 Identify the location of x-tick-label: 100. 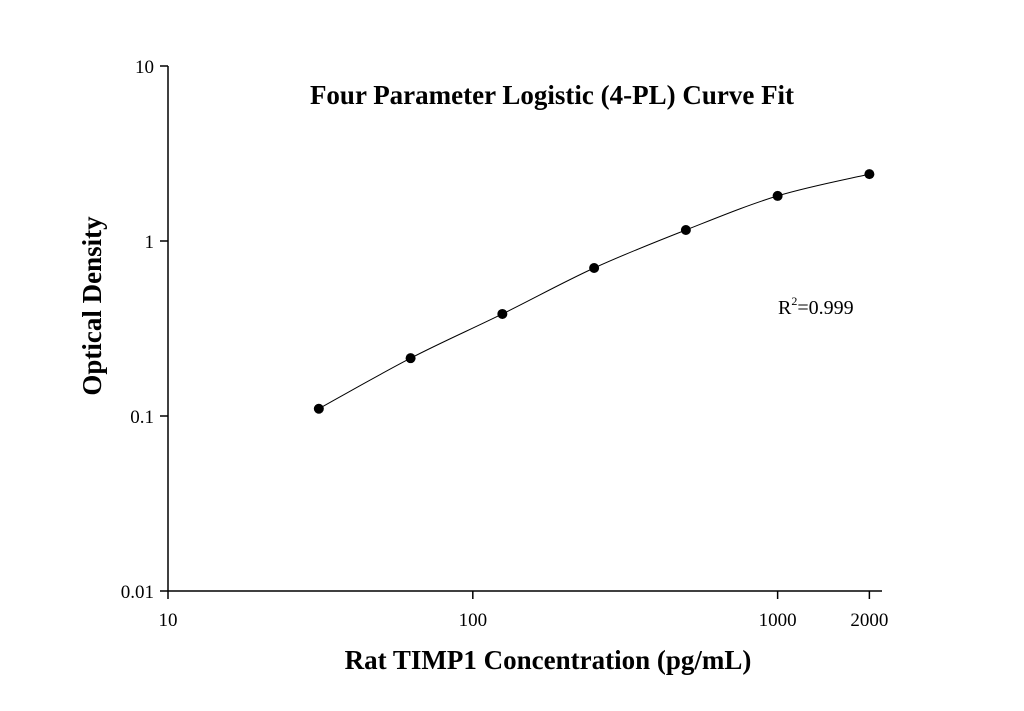
(473, 620).